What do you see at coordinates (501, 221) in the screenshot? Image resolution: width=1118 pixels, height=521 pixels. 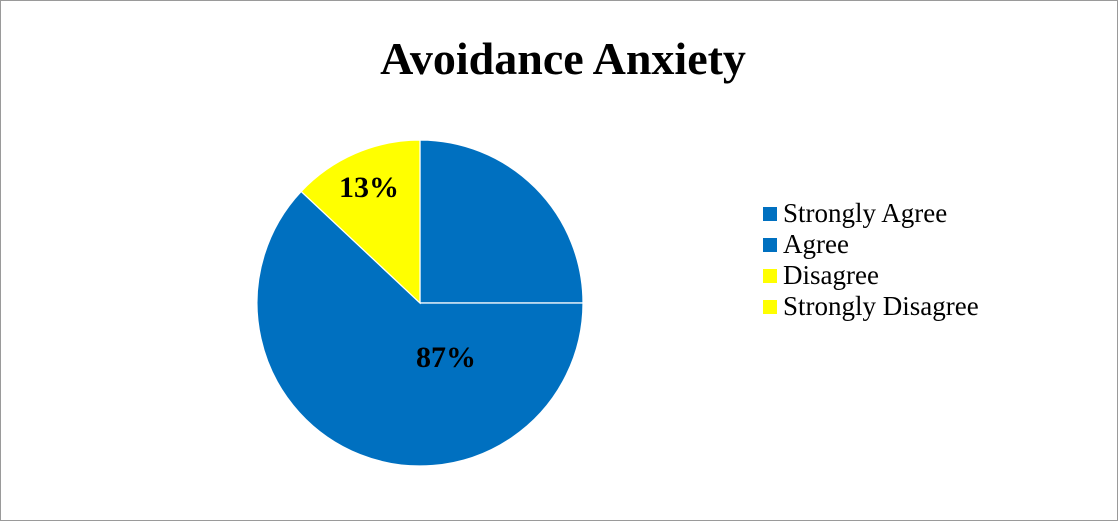 I see `pie-slice-strongly-agree` at bounding box center [501, 221].